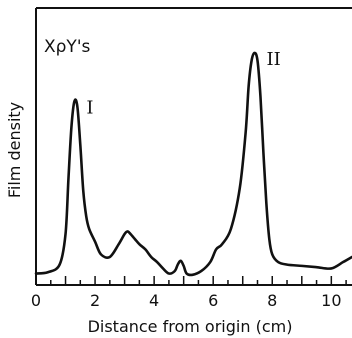 The height and width of the screenshot is (338, 352). I want to click on x-axis-title: Distance from origin (cm), so click(190, 326).